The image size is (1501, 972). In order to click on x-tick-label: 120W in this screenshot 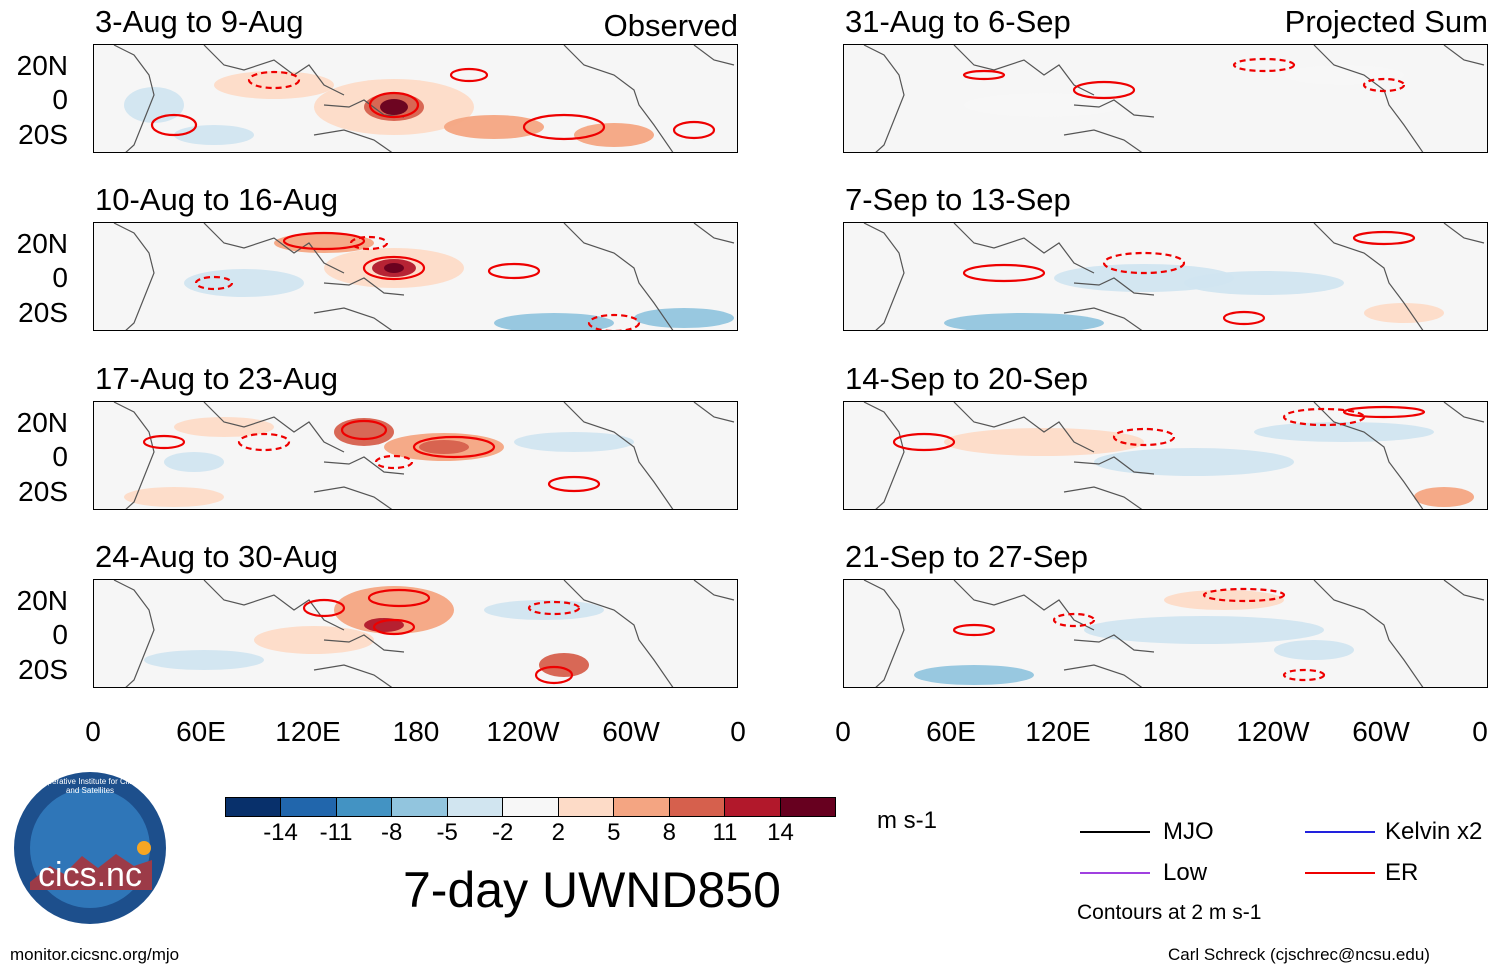, I will do `click(1273, 731)`.